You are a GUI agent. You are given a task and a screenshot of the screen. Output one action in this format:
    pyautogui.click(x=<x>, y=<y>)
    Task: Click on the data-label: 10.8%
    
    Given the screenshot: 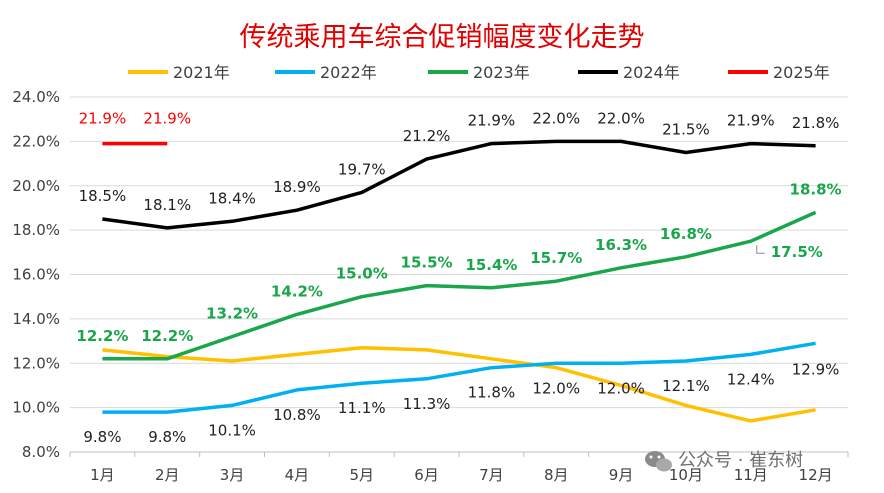 What is the action you would take?
    pyautogui.click(x=297, y=415)
    